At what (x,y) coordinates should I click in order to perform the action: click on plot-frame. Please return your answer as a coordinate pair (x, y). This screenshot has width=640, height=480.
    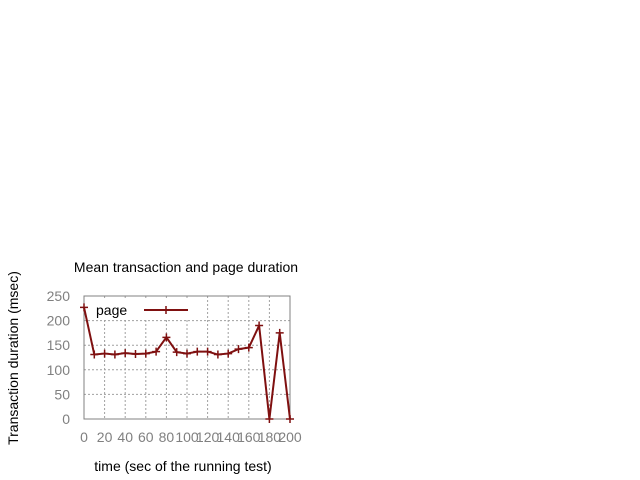
    Looking at the image, I should click on (187, 357).